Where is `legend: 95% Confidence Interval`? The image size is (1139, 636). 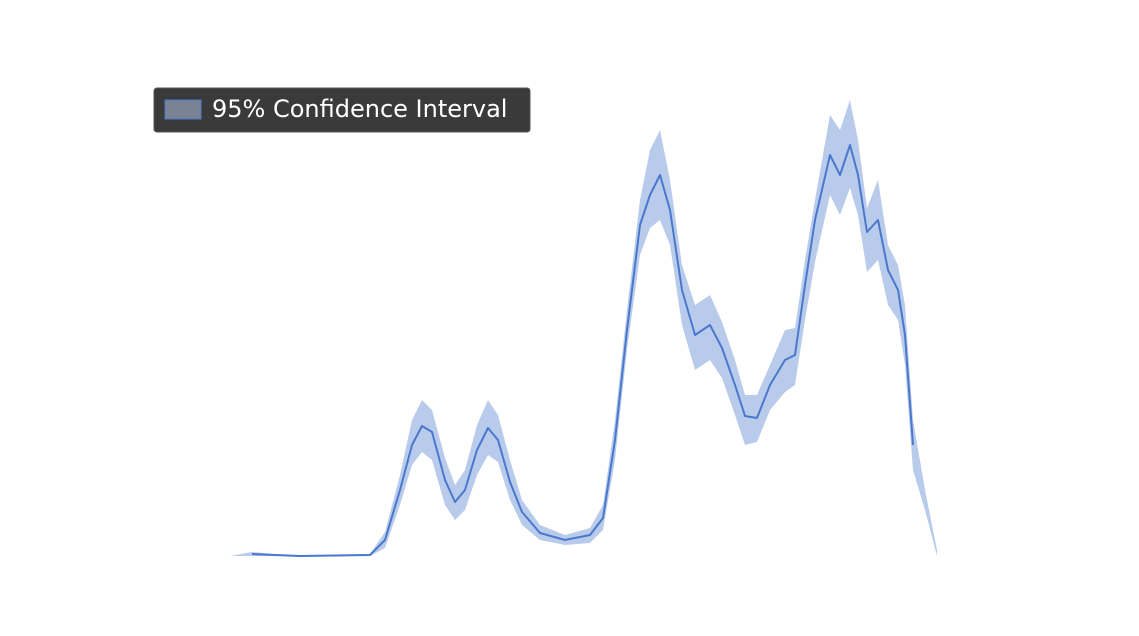 legend: 95% Confidence Interval is located at coordinates (342, 110).